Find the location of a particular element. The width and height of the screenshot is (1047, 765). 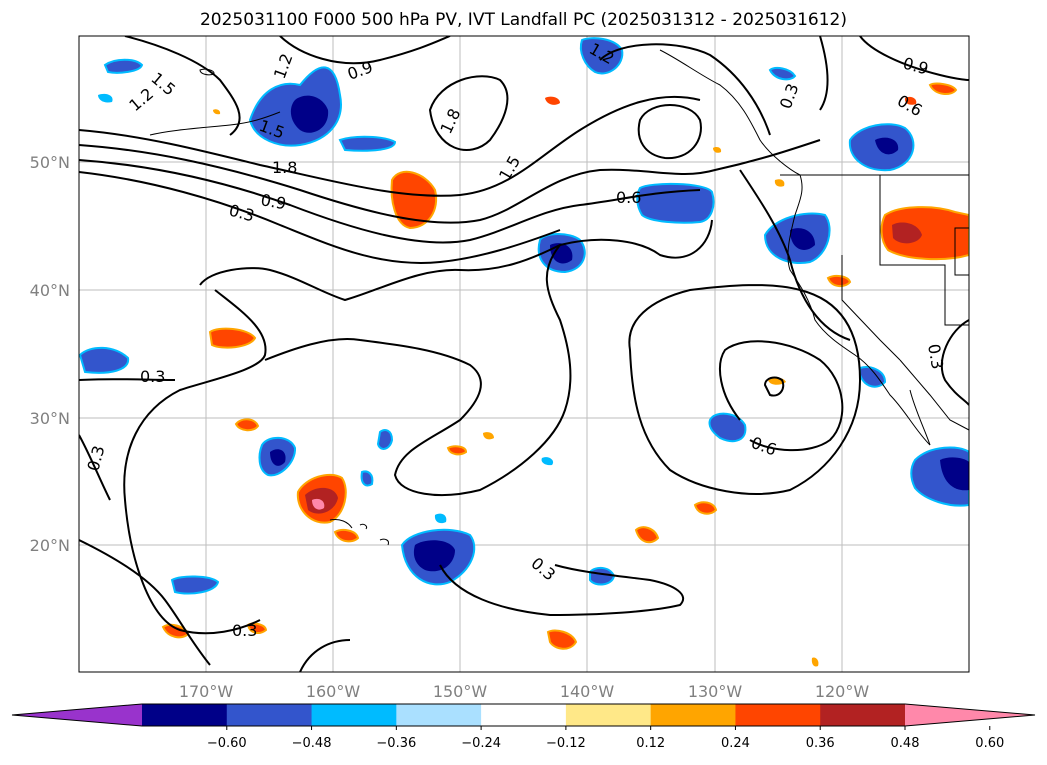

contour-label: 0.9 is located at coordinates (273, 201).